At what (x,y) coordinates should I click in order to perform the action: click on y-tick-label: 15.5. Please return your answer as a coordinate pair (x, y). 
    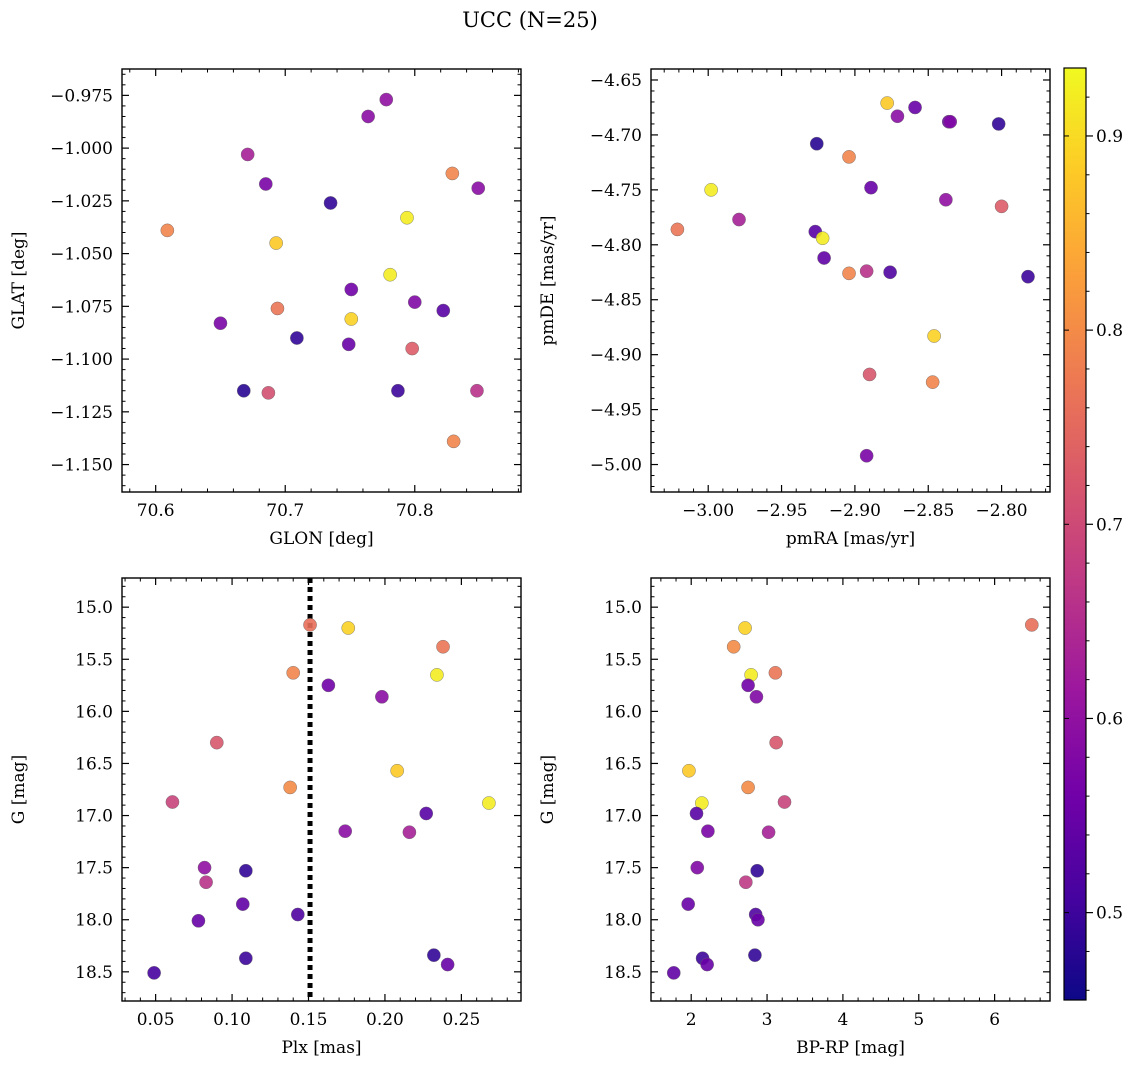
    Looking at the image, I should click on (94, 660).